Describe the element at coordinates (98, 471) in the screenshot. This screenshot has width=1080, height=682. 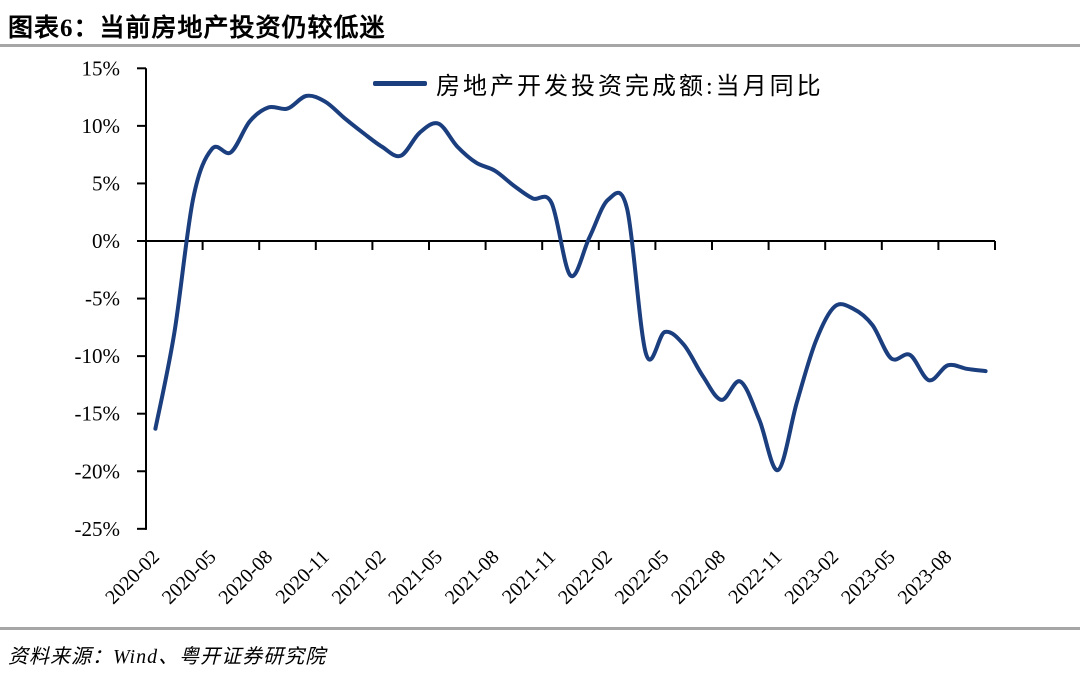
I see `y-tick-label: -20%` at that location.